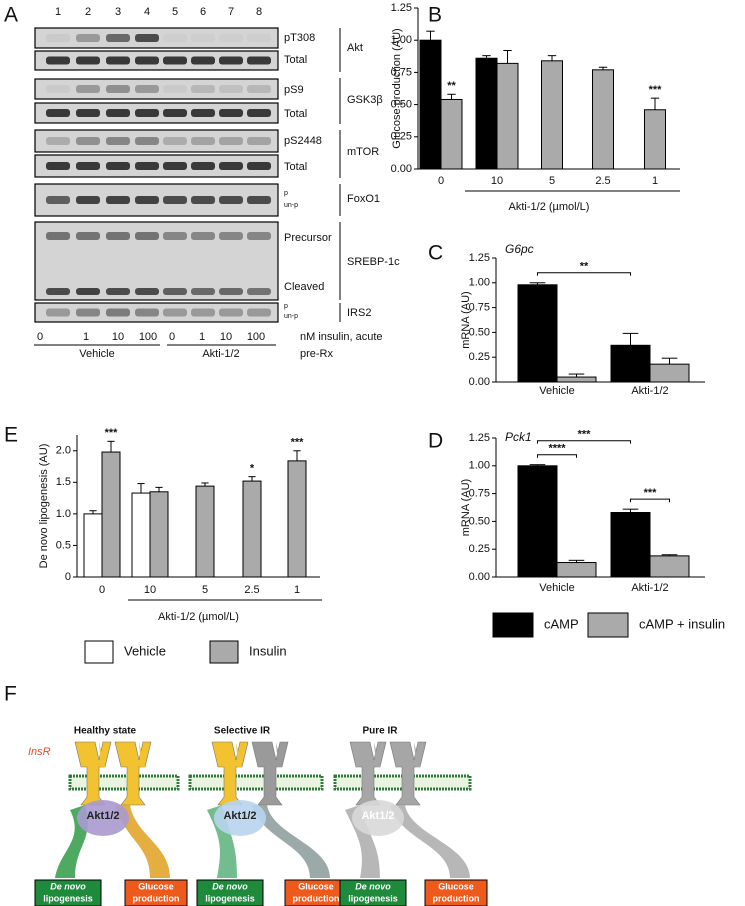  I want to click on blot-row-label: un-p, so click(291, 316).